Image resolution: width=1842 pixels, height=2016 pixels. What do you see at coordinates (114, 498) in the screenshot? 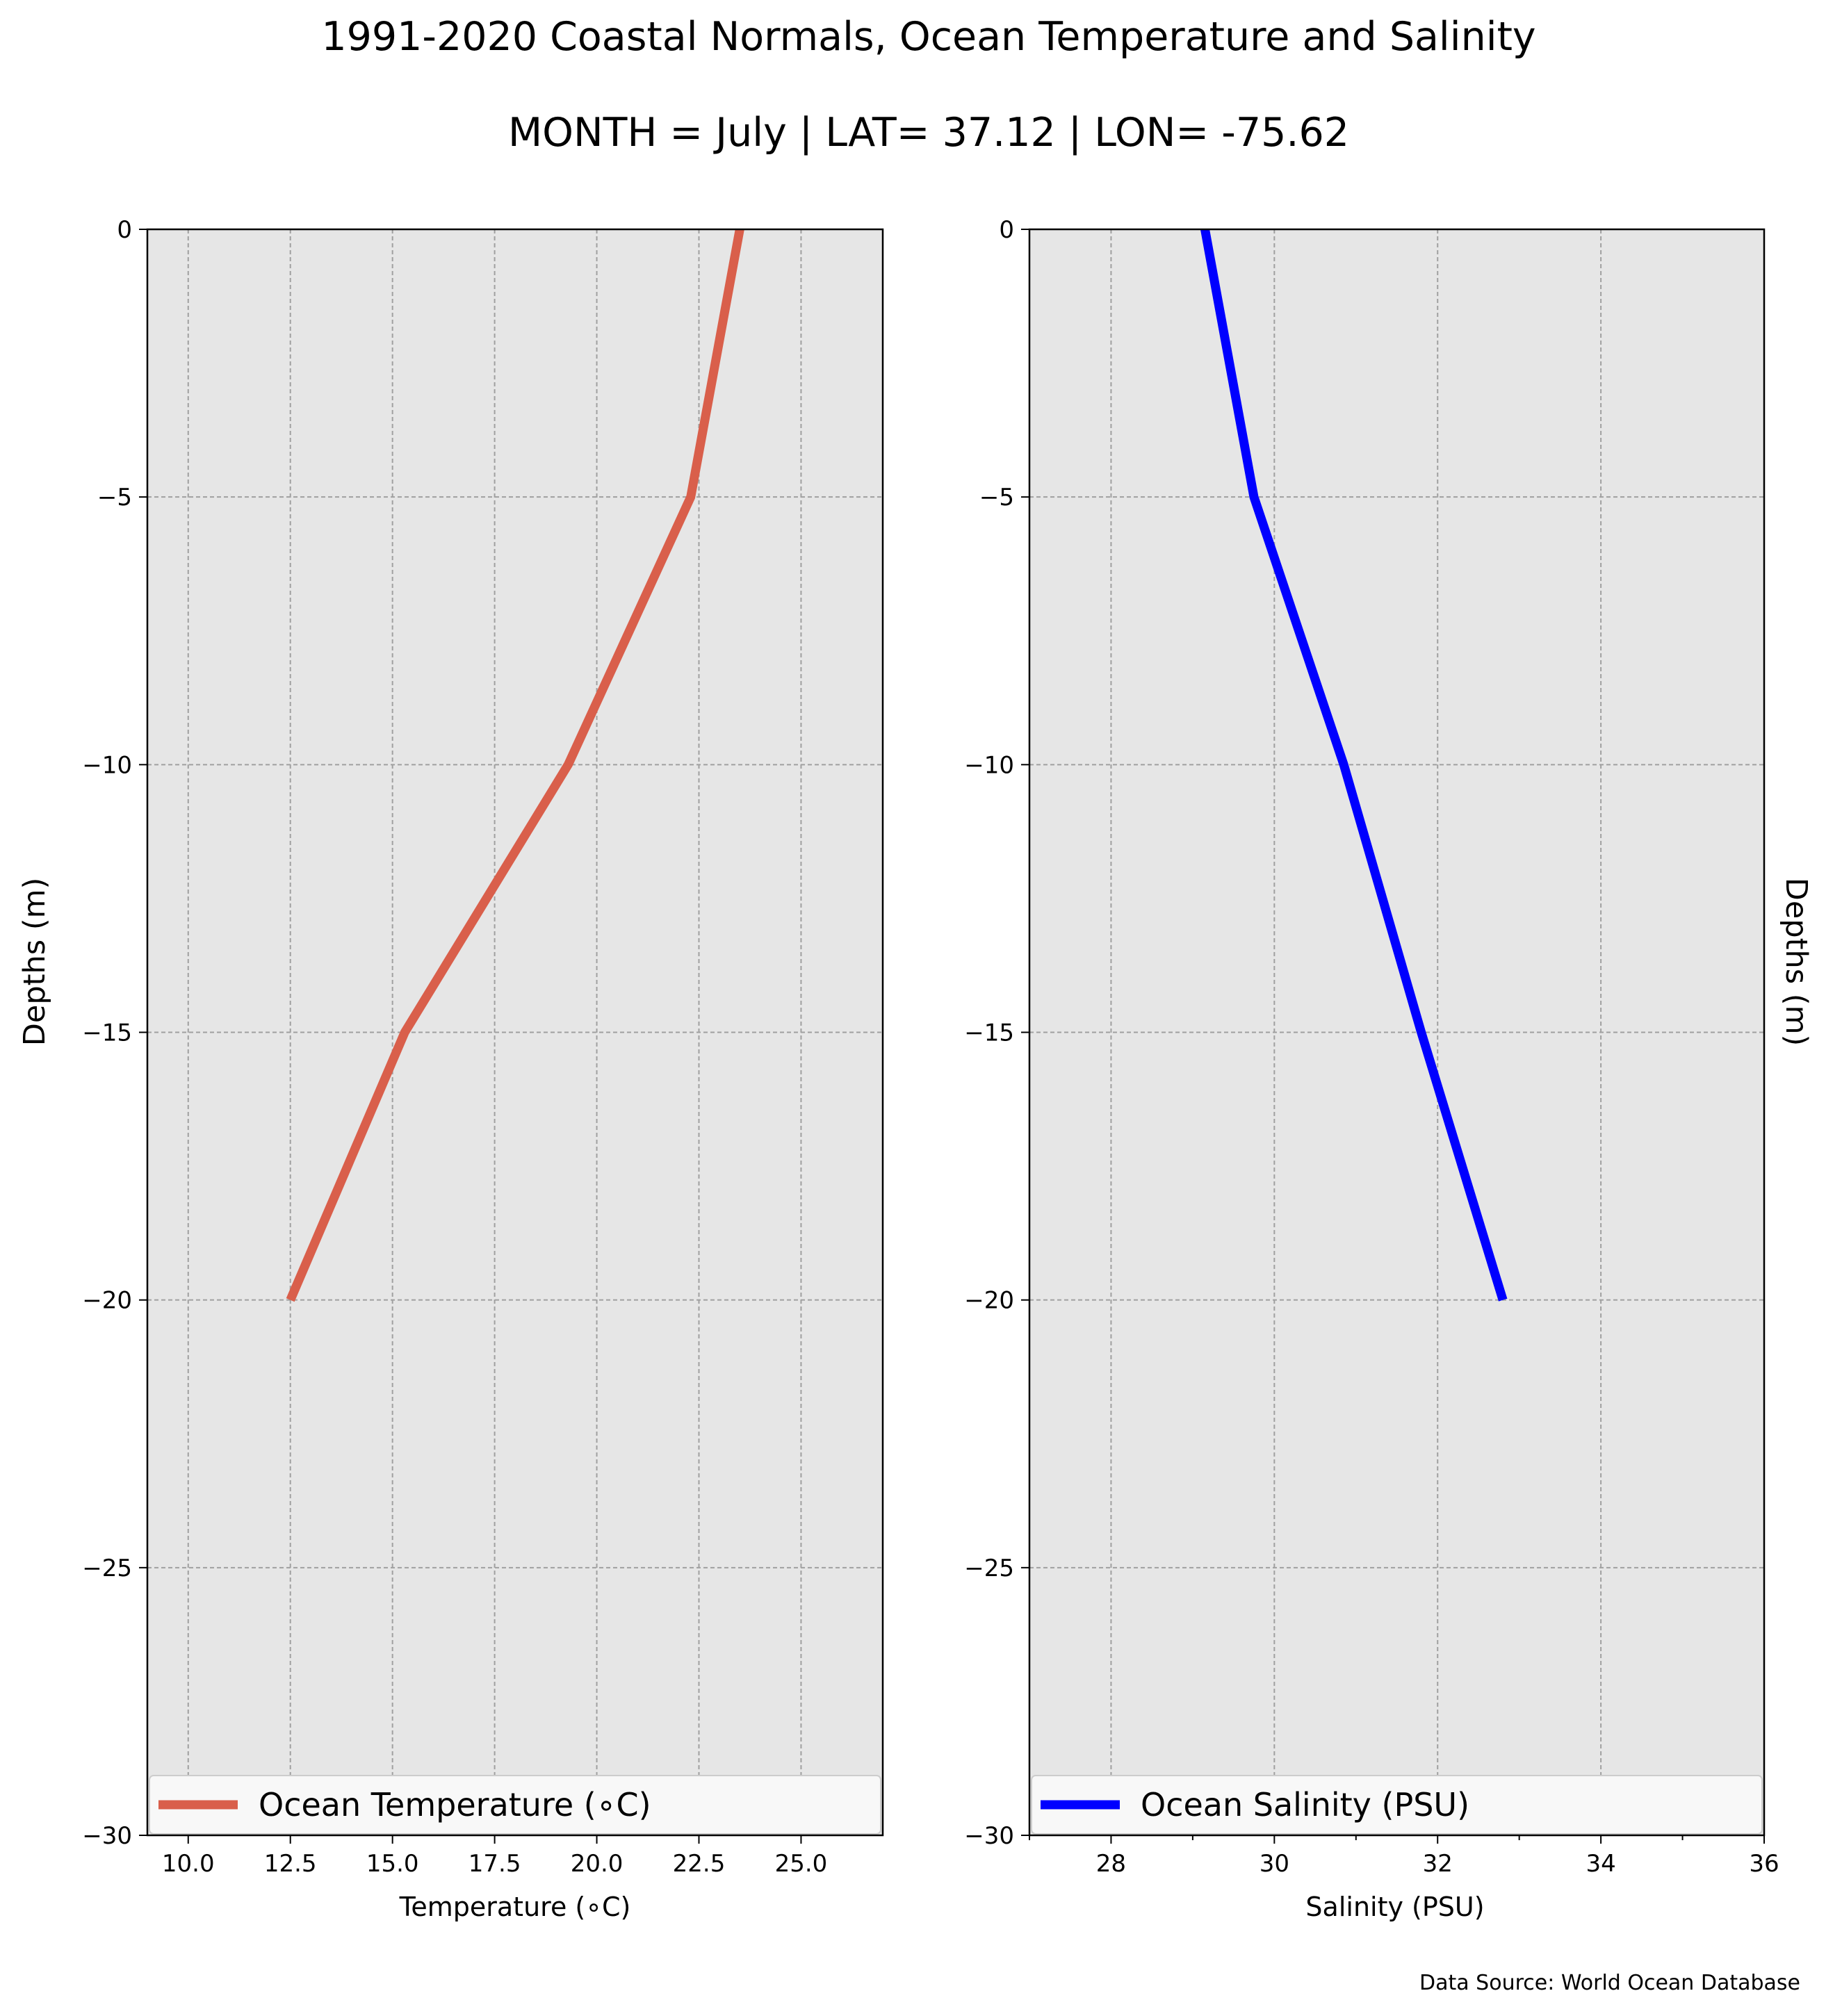
I see `temperature-y-tick-label: −5` at bounding box center [114, 498].